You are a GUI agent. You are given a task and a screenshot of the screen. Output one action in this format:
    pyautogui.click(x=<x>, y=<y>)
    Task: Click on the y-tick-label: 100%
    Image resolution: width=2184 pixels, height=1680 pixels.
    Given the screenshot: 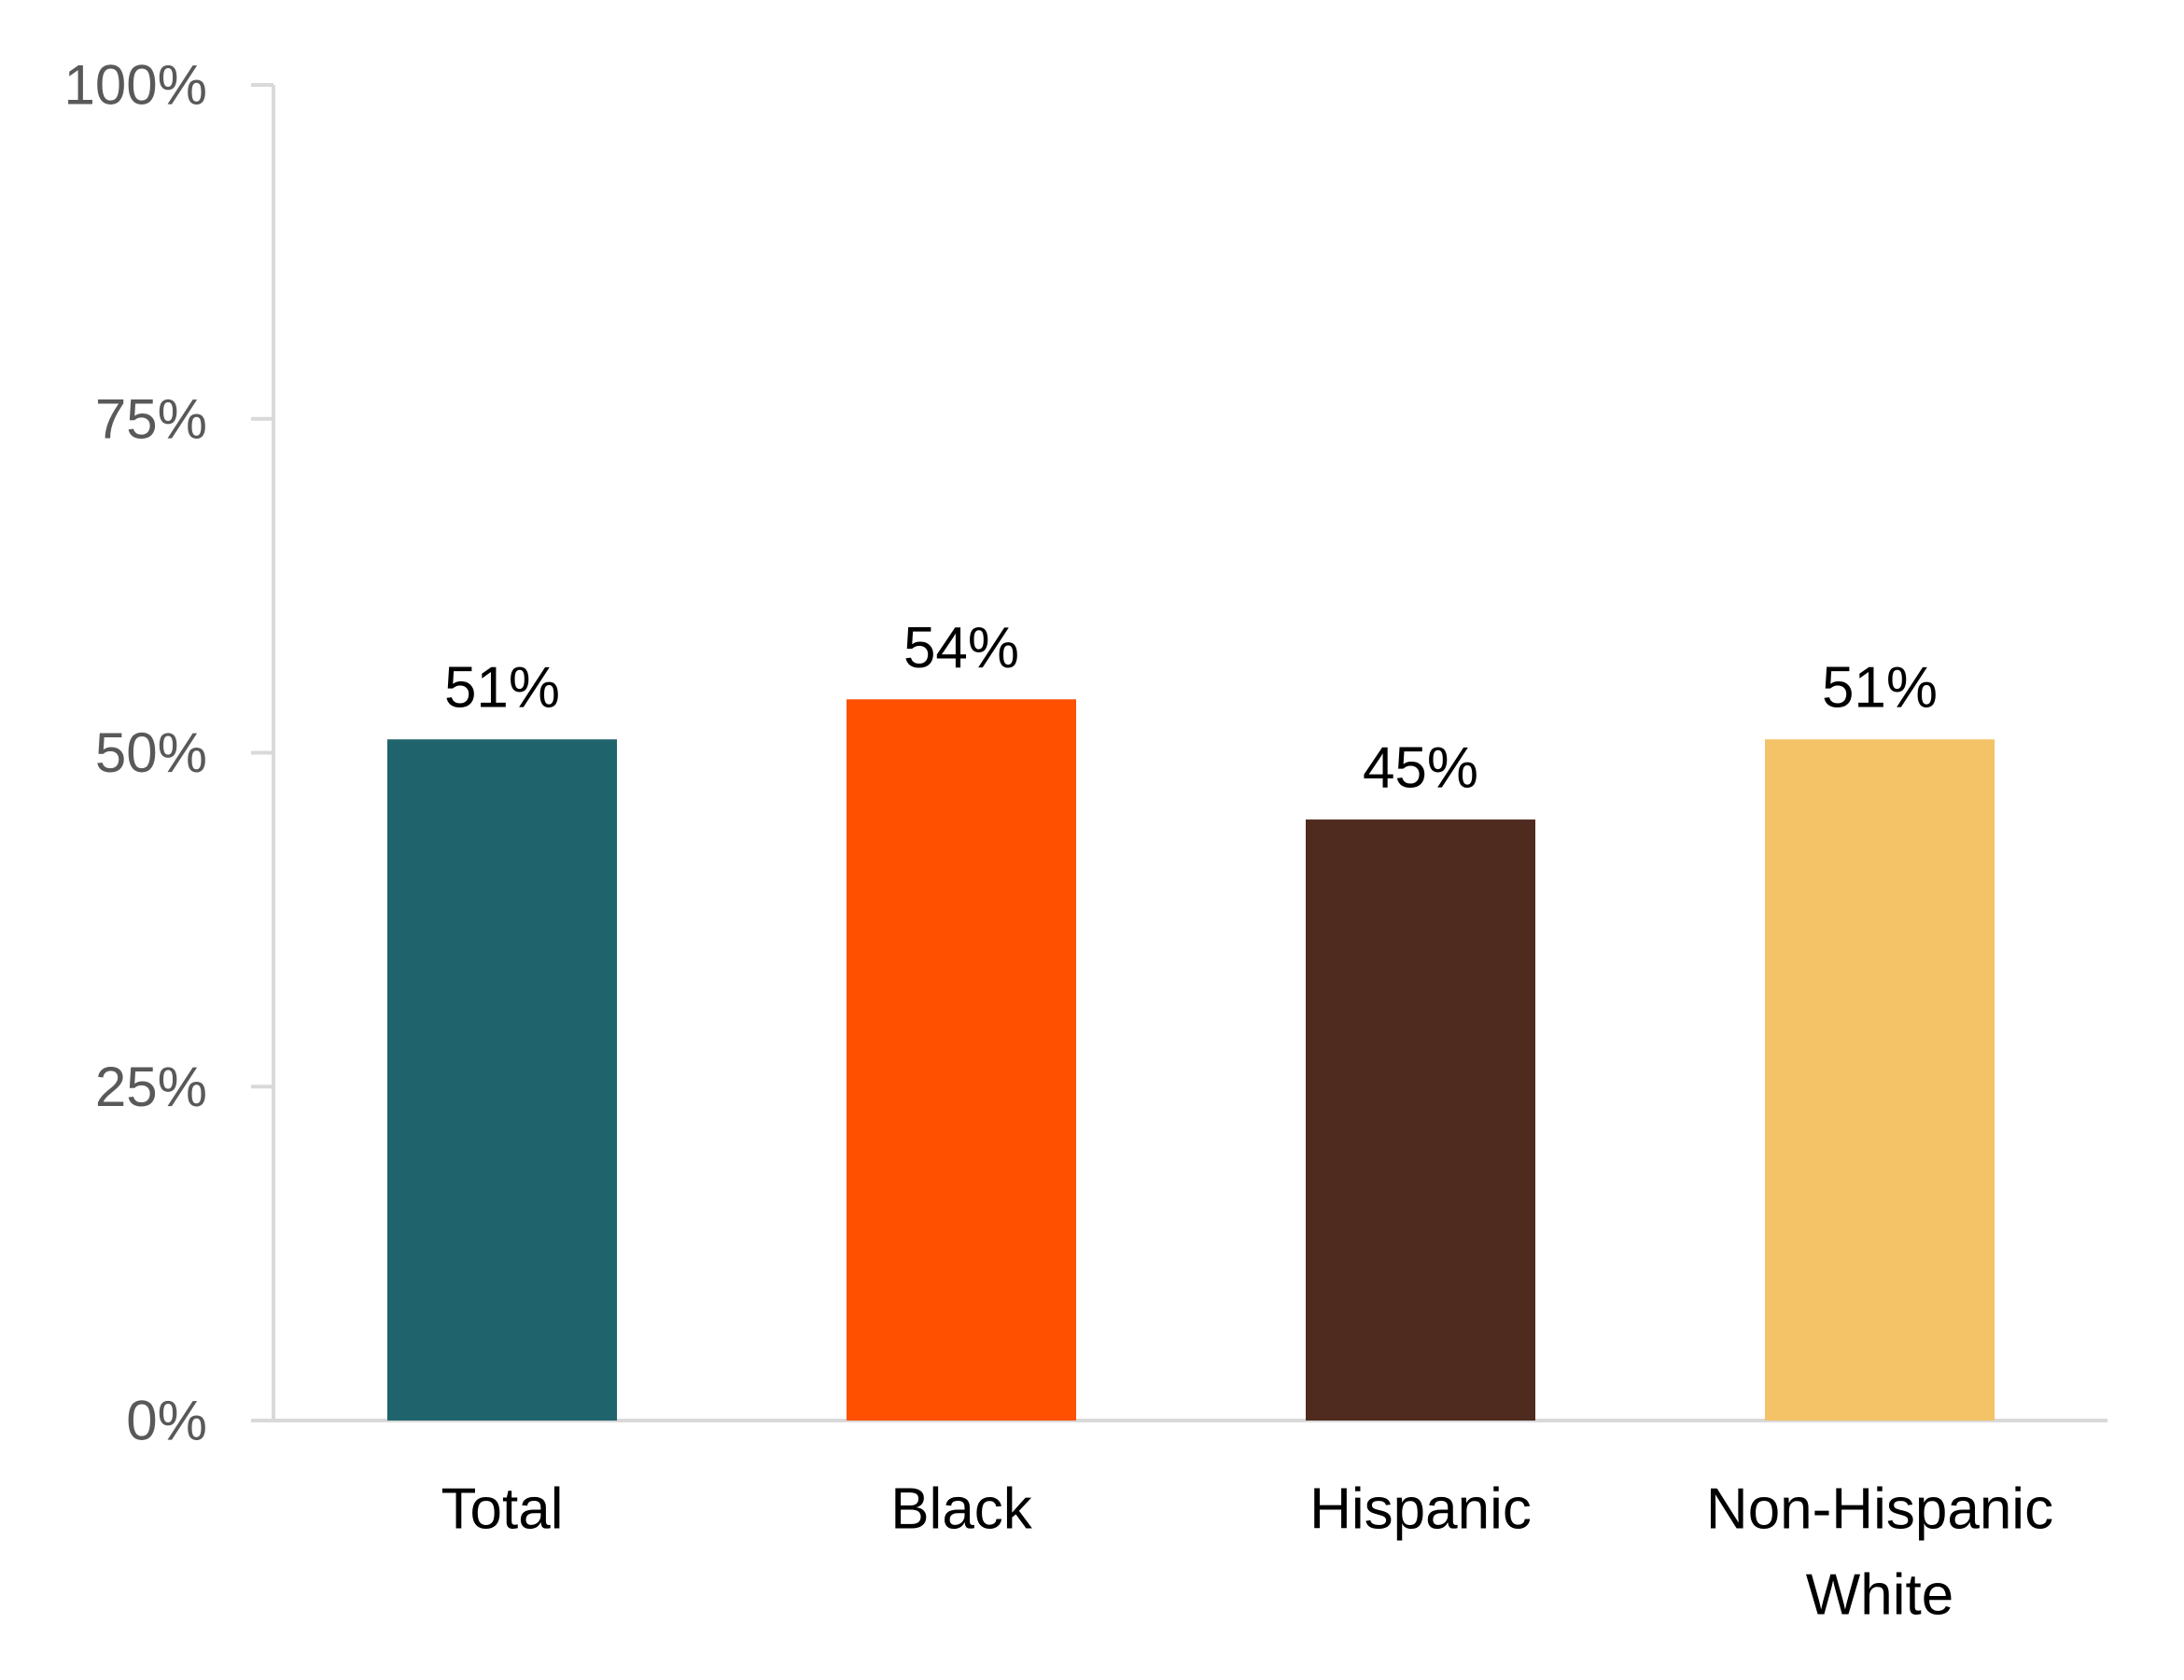 What is the action you would take?
    pyautogui.click(x=135, y=85)
    